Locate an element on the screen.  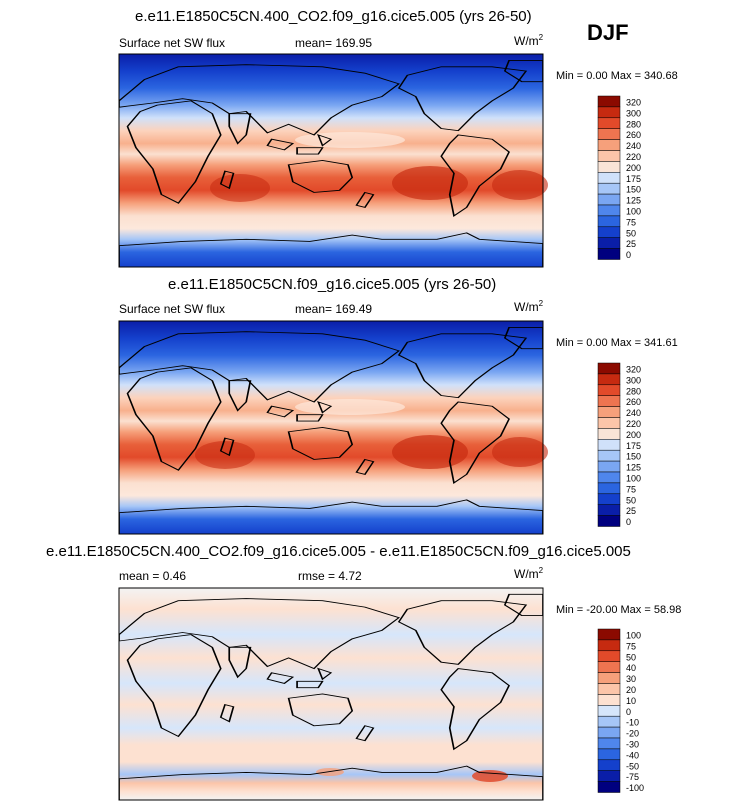
panel2-max-pacific is located at coordinates (430, 452).